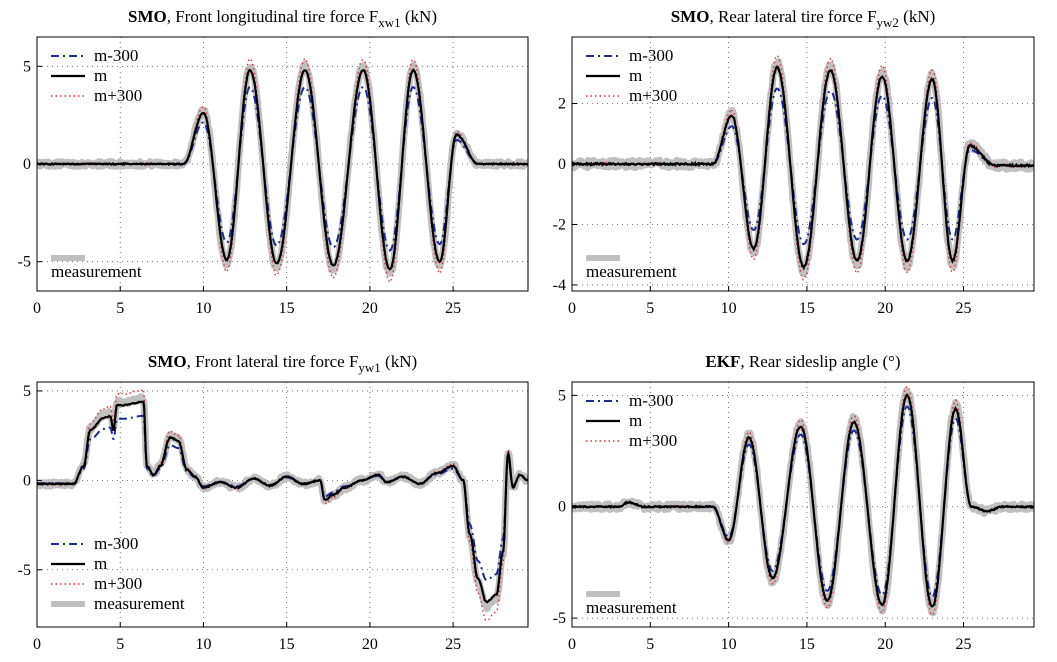  What do you see at coordinates (888, 22) in the screenshot?
I see `chart-title-subscript: yw2` at bounding box center [888, 22].